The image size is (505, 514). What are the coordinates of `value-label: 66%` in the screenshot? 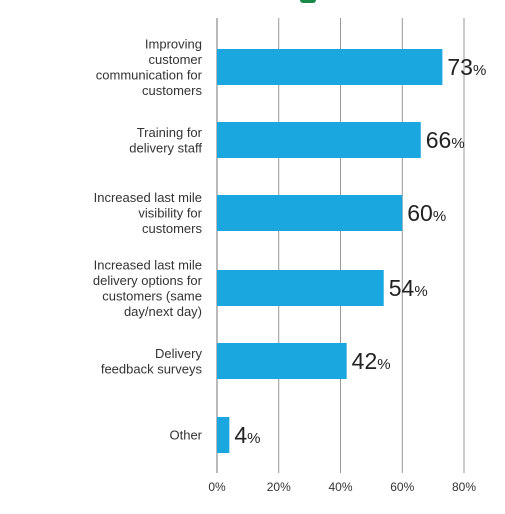 It's located at (445, 140).